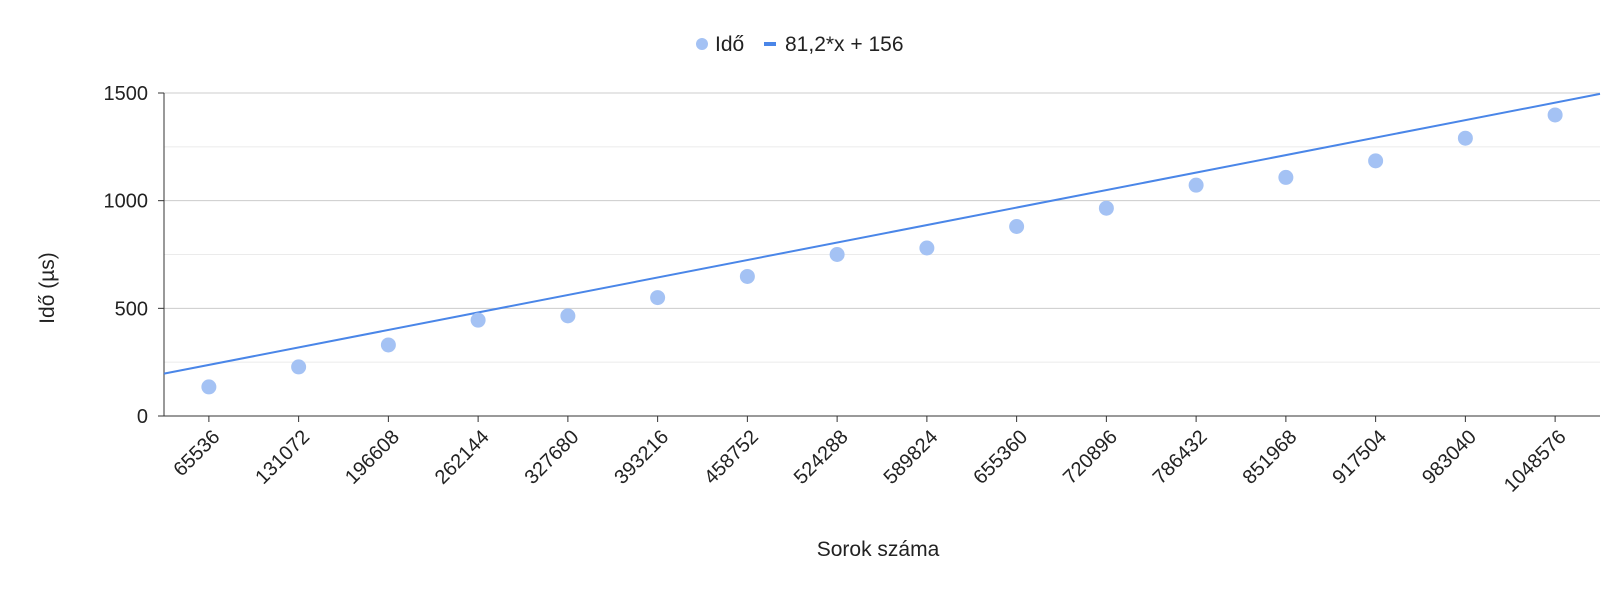 The image size is (1613, 591). I want to click on x-tick-label: 327680, so click(552, 457).